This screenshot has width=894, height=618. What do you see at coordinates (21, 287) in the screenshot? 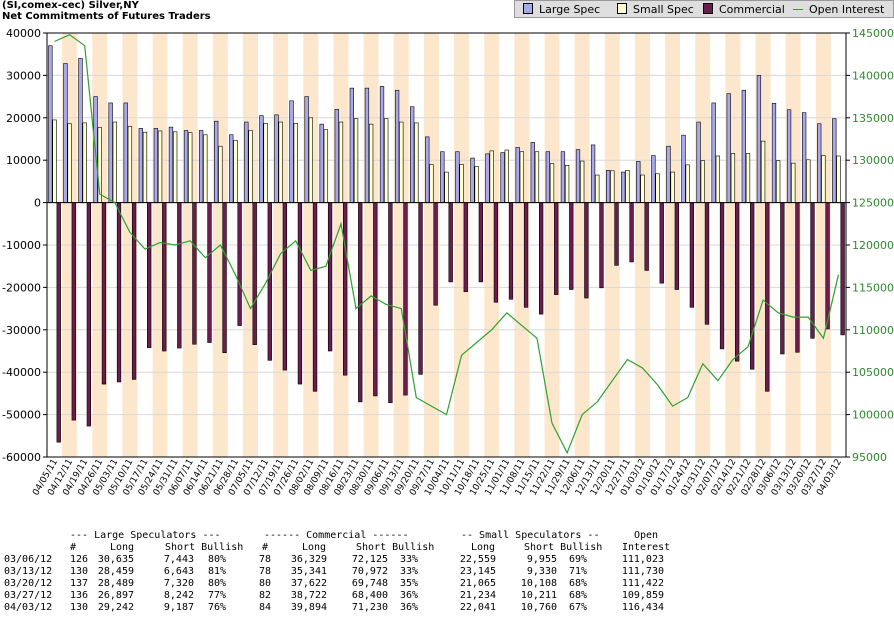
I see `y-tick-label: -20000` at bounding box center [21, 287].